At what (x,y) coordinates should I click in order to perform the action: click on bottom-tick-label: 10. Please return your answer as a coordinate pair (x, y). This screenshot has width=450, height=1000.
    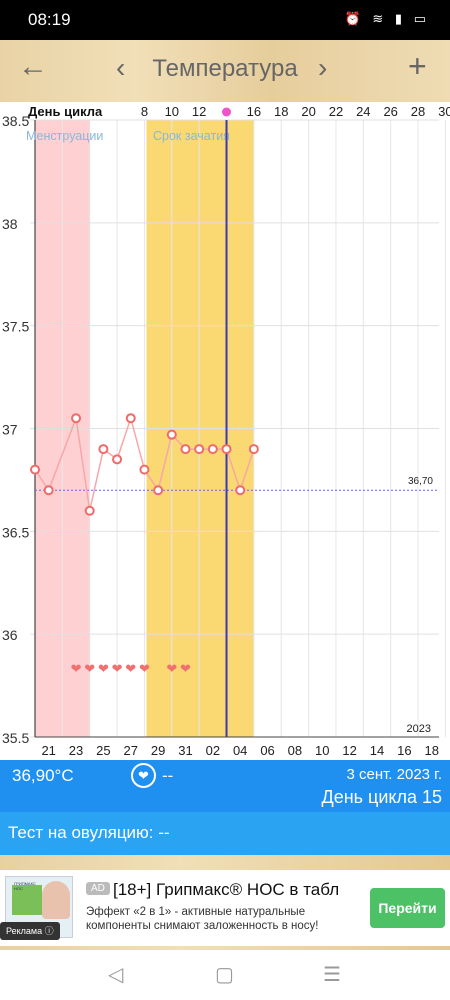
    Looking at the image, I should click on (322, 750).